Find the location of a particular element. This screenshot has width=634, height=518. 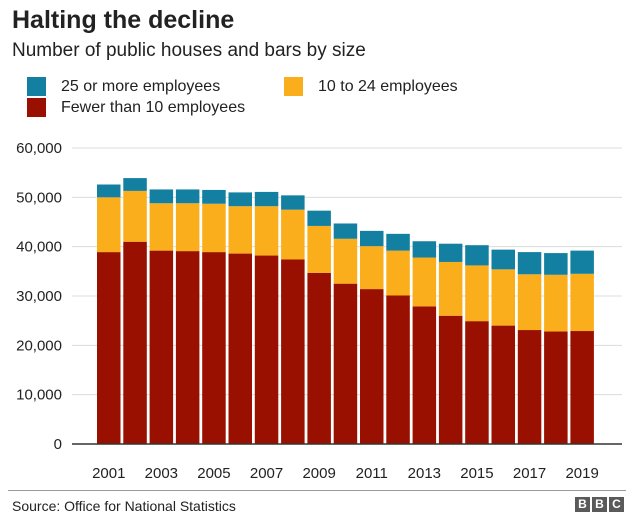

y-tick-label: 60,000 is located at coordinates (39, 148).